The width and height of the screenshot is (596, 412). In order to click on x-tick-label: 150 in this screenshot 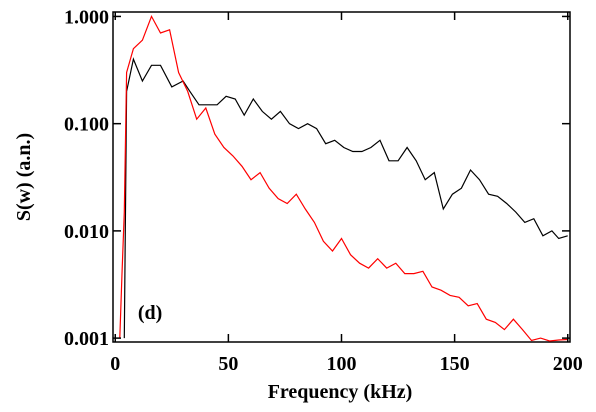, I will do `click(455, 364)`.